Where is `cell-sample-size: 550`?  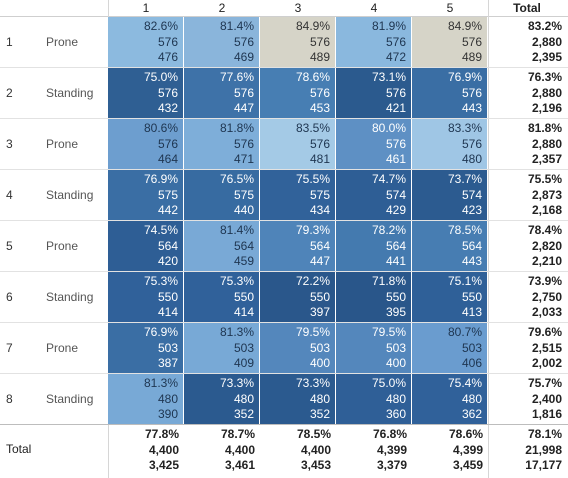 cell-sample-size: 550 is located at coordinates (167, 296).